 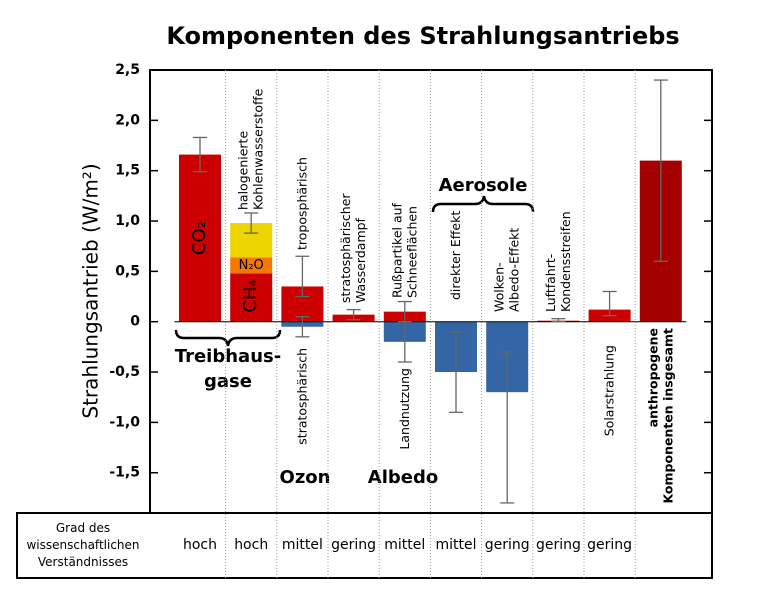 I want to click on y-tick-label: -1,0, so click(x=124, y=422).